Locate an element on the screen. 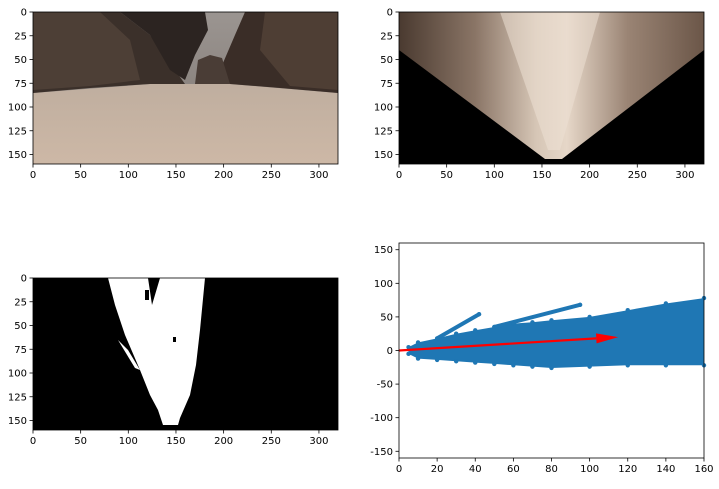 The width and height of the screenshot is (719, 489). camera-image-right-rock-shade is located at coordinates (299, 51).